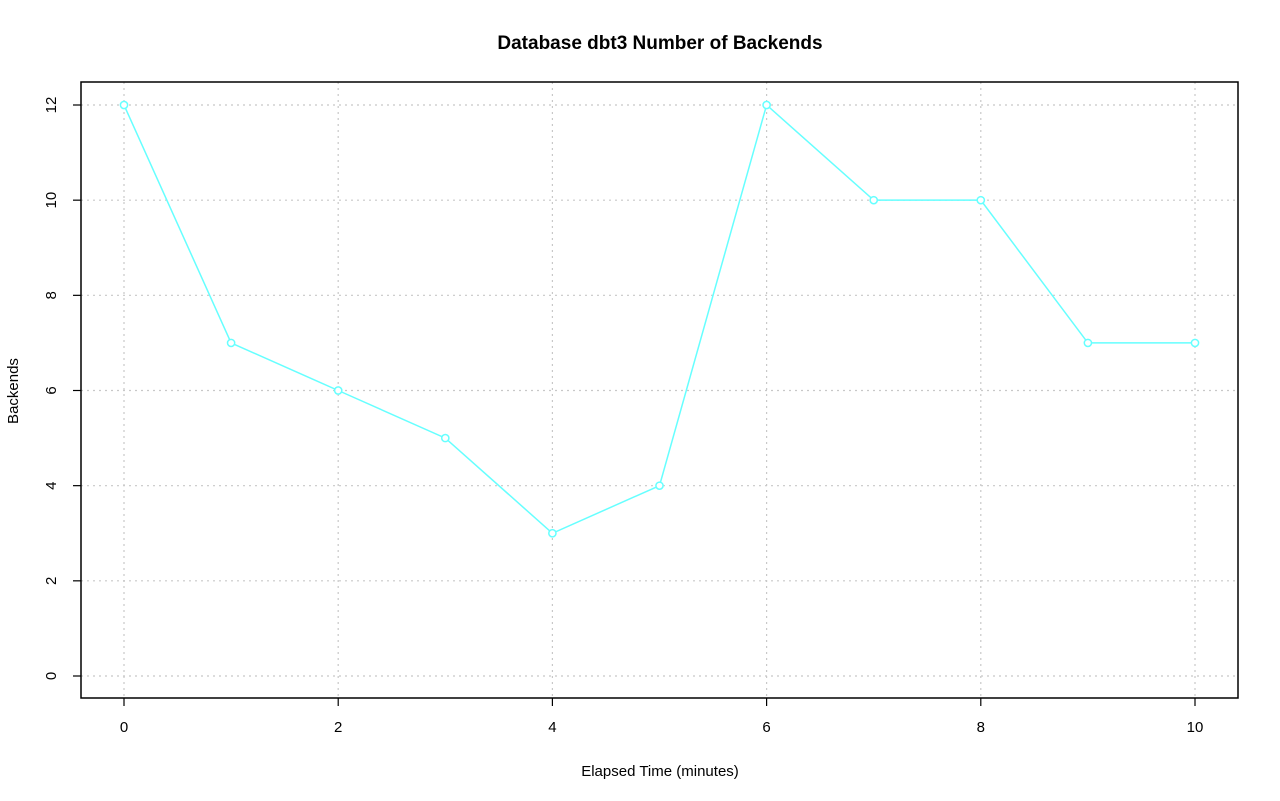 This screenshot has height=801, width=1280. Describe the element at coordinates (51, 581) in the screenshot. I see `y-tick-label: 2` at that location.